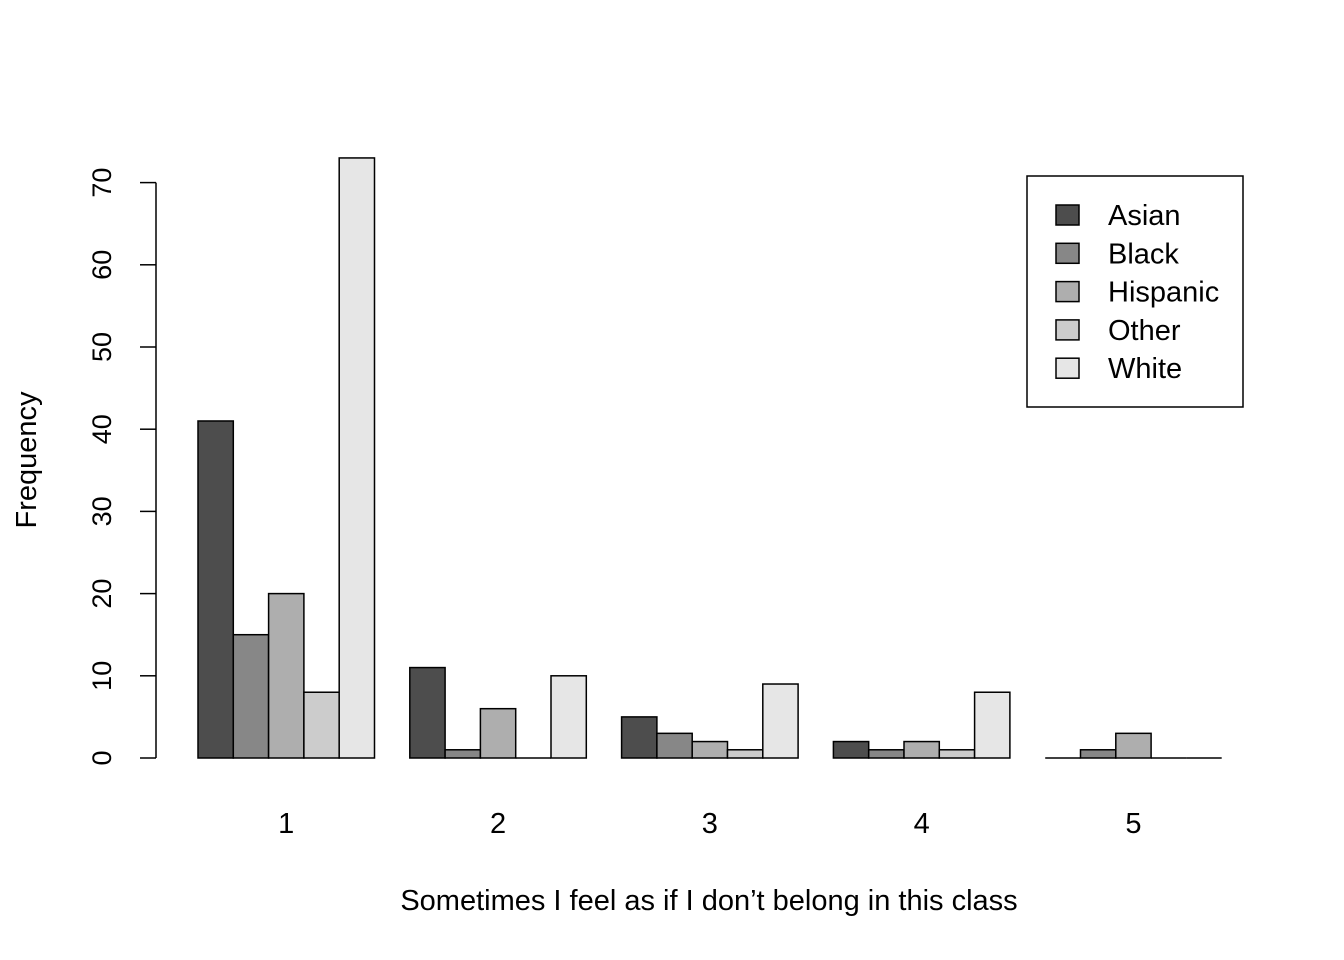 Image resolution: width=1344 pixels, height=960 pixels. Describe the element at coordinates (1163, 293) in the screenshot. I see `legend-label-hispanic: Hispanic` at that location.